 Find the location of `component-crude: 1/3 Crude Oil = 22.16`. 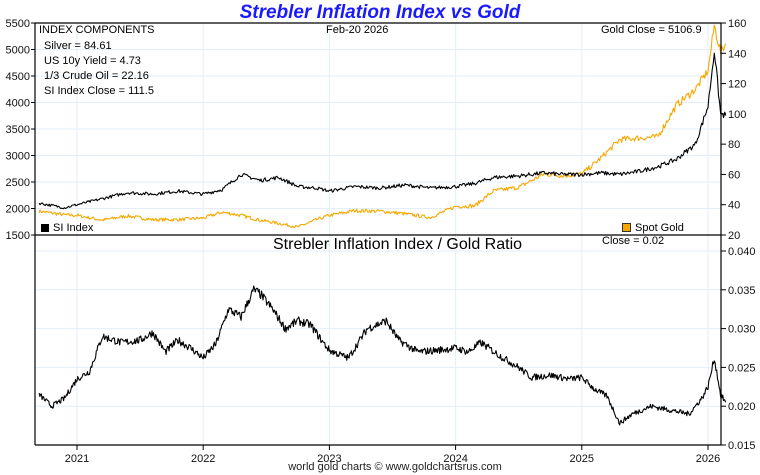

component-crude: 1/3 Crude Oil = 22.16 is located at coordinates (96, 76).